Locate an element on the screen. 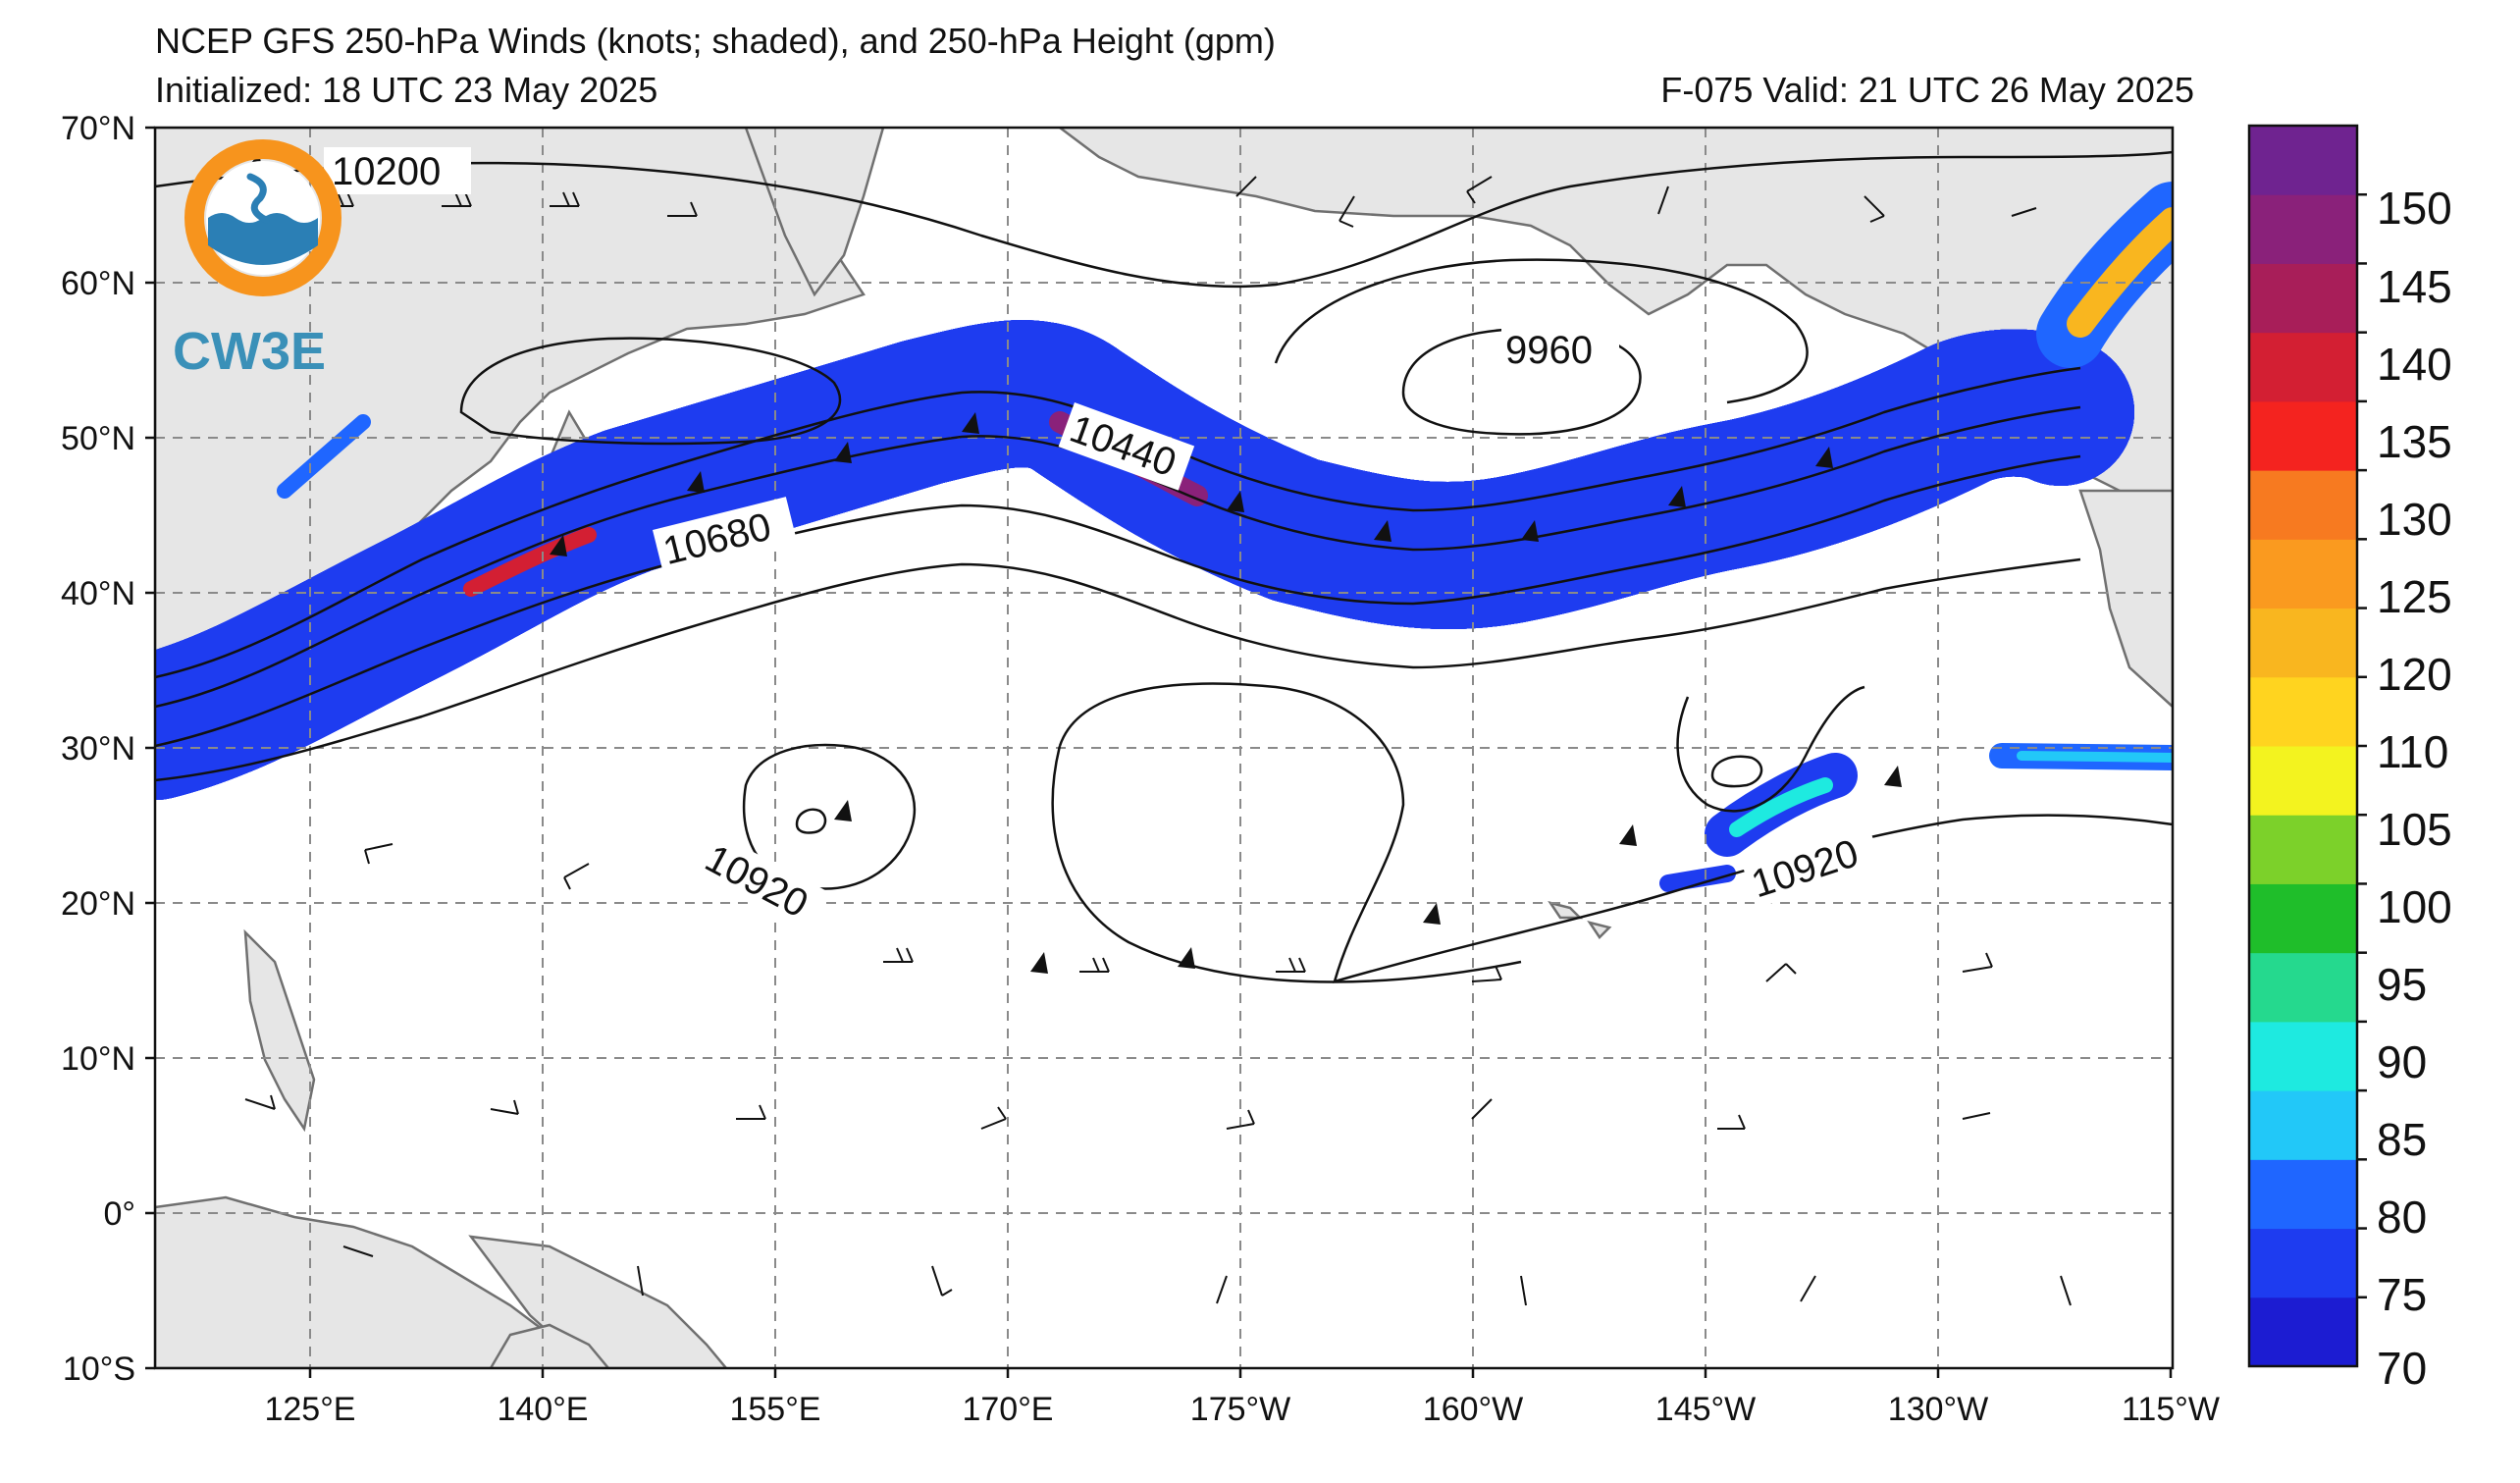 Image resolution: width=2520 pixels, height=1483 pixels. contour-east-small is located at coordinates (1736, 772).